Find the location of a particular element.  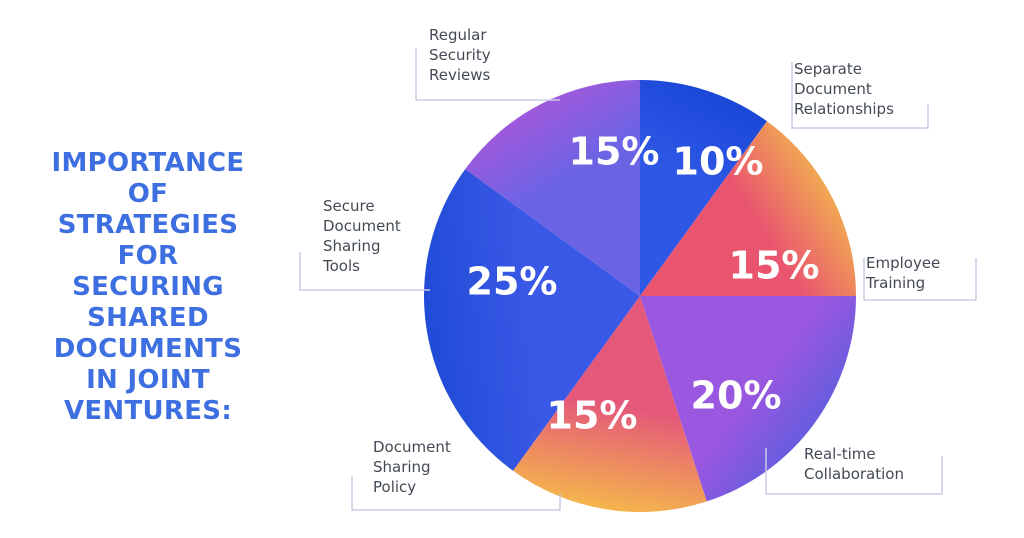

label-line: Tools is located at coordinates (341, 266).